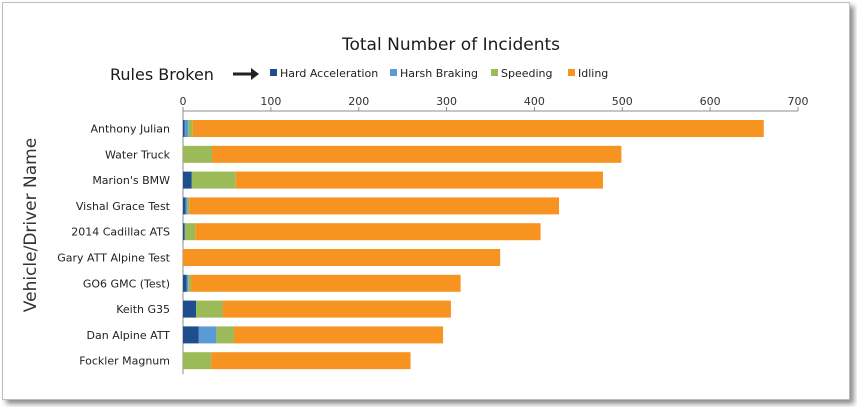 This screenshot has width=857, height=407. I want to click on category-label: Water Truck, so click(138, 154).